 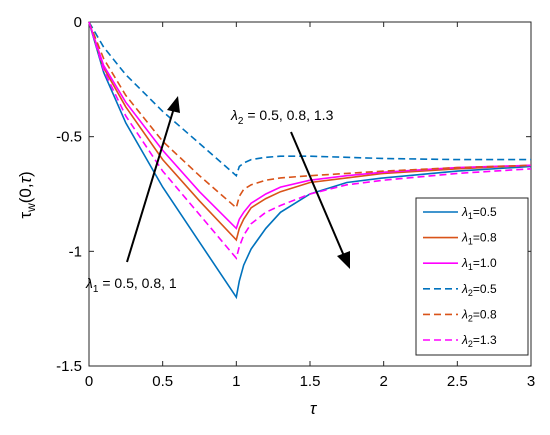 I want to click on y-tick-label: -0.5, so click(x=69, y=137).